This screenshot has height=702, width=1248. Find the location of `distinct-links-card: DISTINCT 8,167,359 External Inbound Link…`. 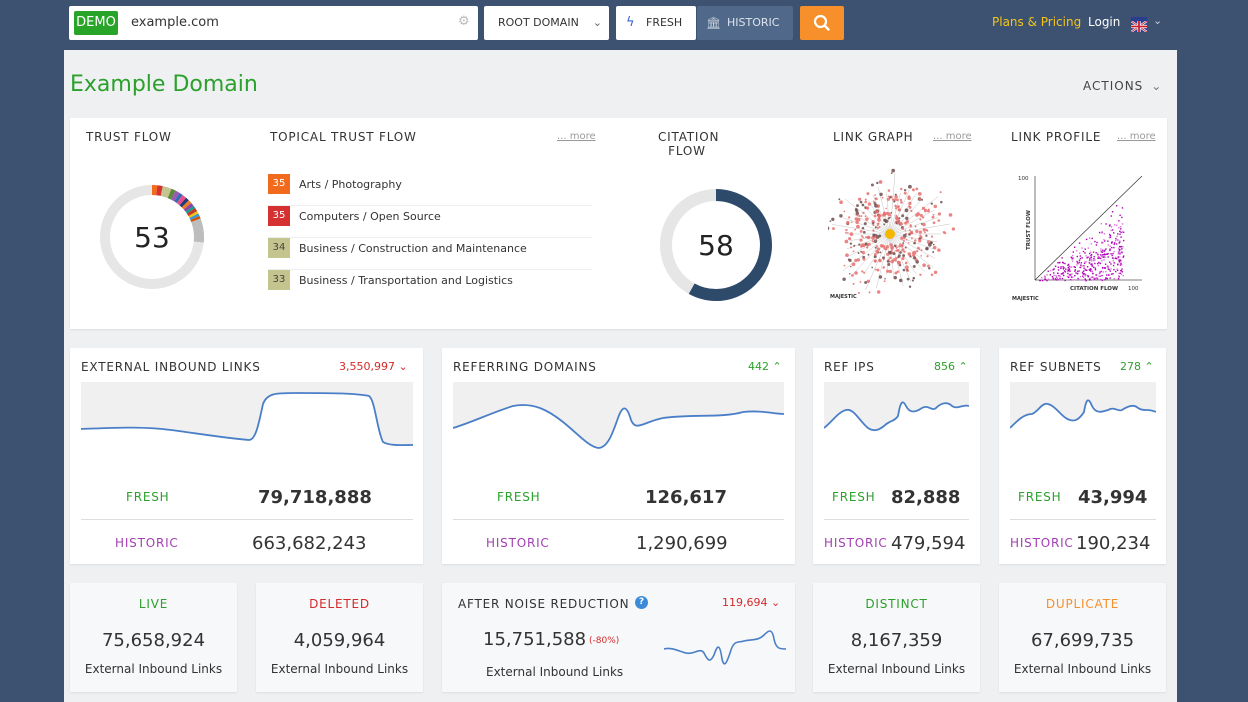

distinct-links-card: DISTINCT 8,167,359 External Inbound Link… is located at coordinates (896, 637).